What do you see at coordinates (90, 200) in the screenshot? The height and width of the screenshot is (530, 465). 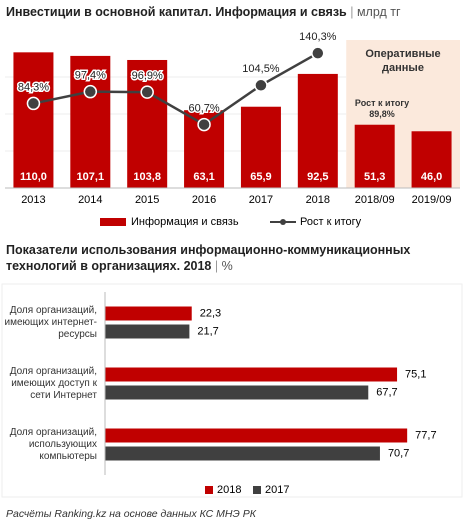 I see `x-tick-label: 2014` at bounding box center [90, 200].